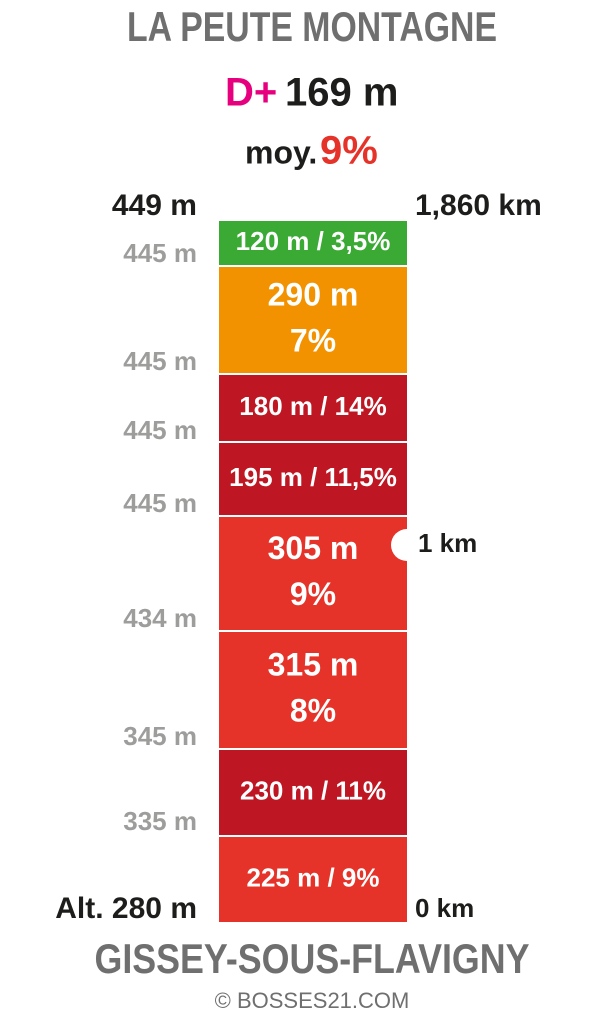  I want to click on altitude-label: 335 m, so click(160, 821).